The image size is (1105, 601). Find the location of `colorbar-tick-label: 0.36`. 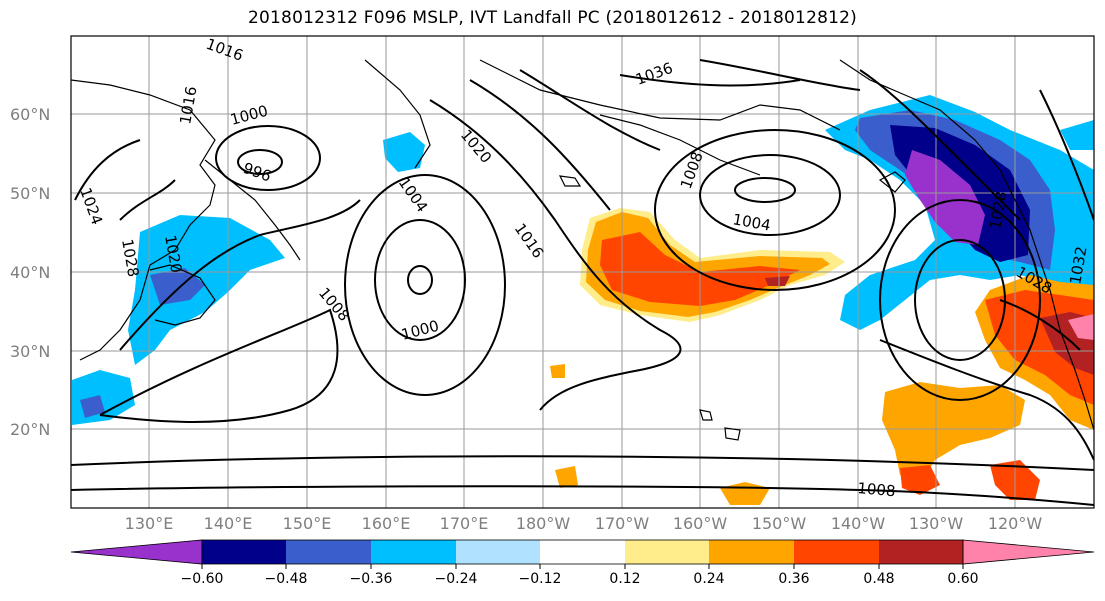

colorbar-tick-label: 0.36 is located at coordinates (794, 579).